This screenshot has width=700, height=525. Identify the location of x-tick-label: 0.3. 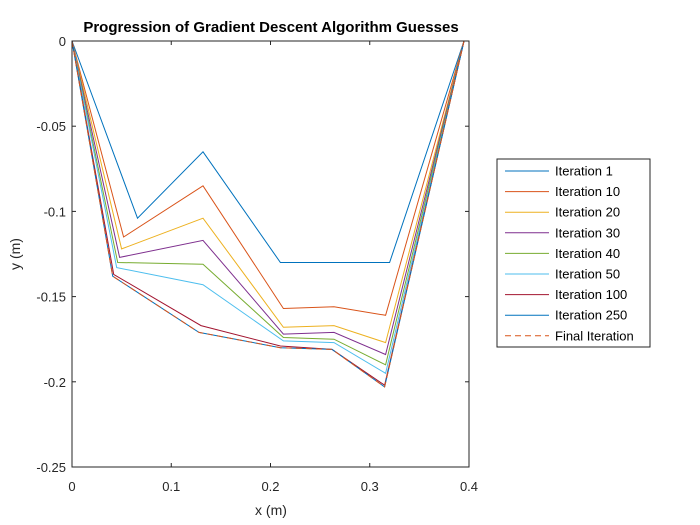
(370, 486).